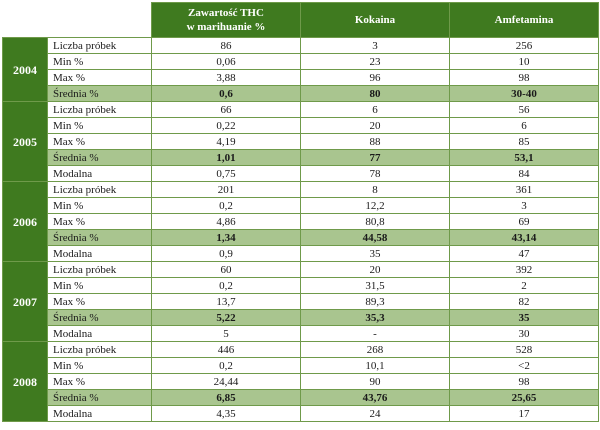  What do you see at coordinates (375, 93) in the screenshot?
I see `cocaine-value: 80` at bounding box center [375, 93].